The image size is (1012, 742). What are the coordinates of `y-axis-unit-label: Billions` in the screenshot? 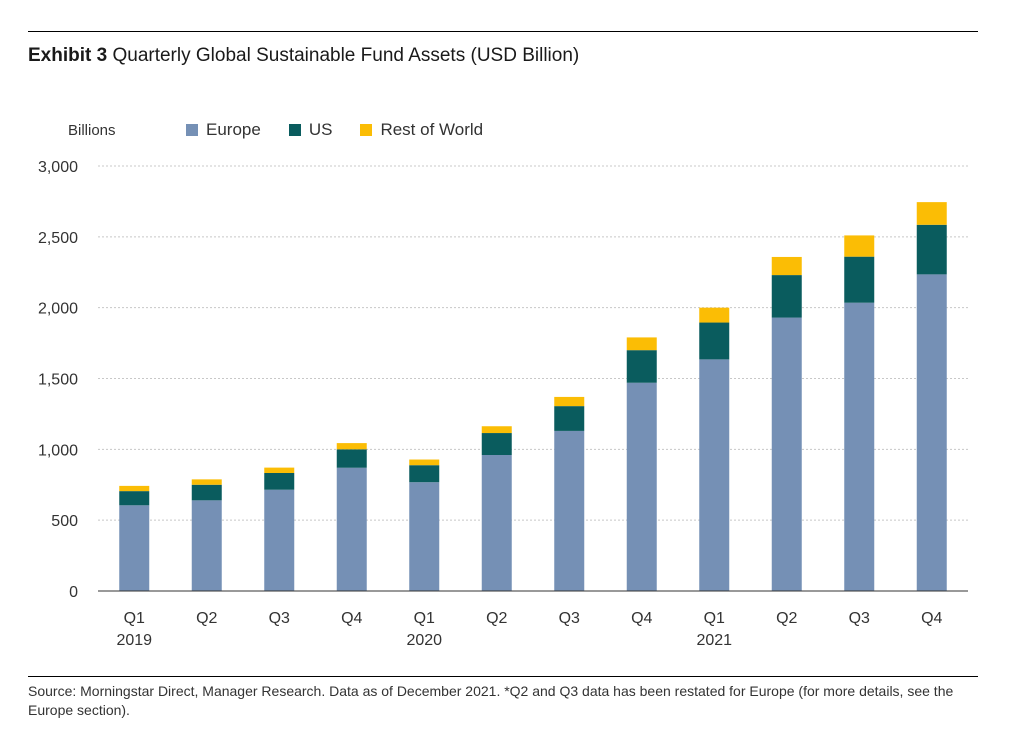 It's located at (92, 130).